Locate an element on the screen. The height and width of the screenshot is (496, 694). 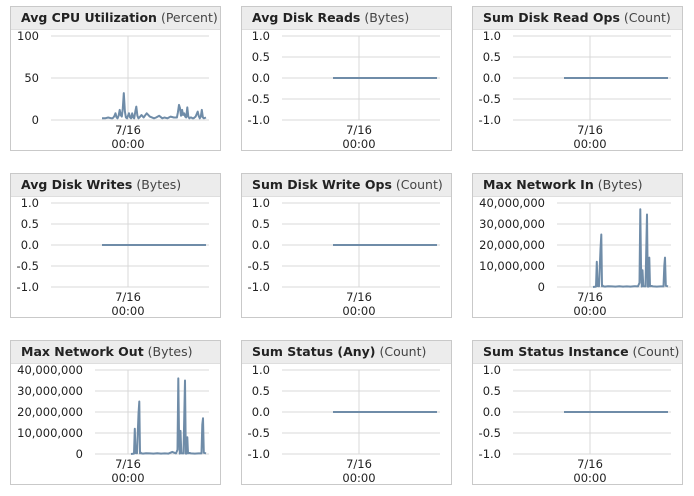
panel-header: Sum Disk Read Ops (Count) is located at coordinates (577, 18).